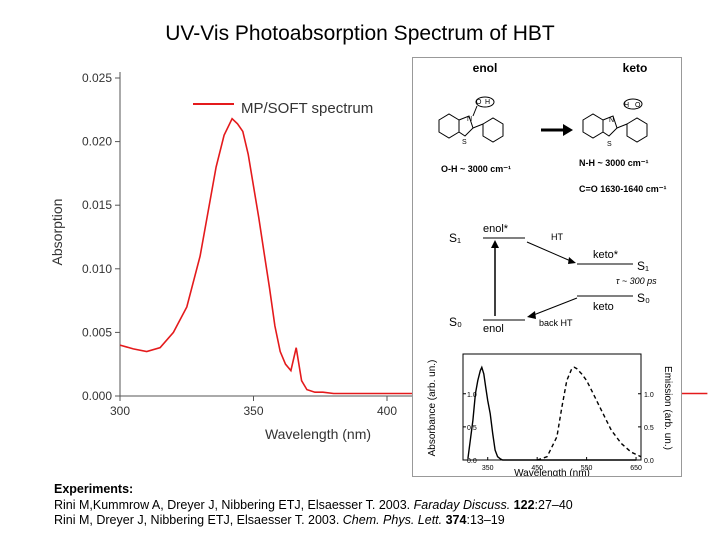 Image resolution: width=720 pixels, height=540 pixels. Describe the element at coordinates (97, 269) in the screenshot. I see `y-tick-label: 0.010` at that location.